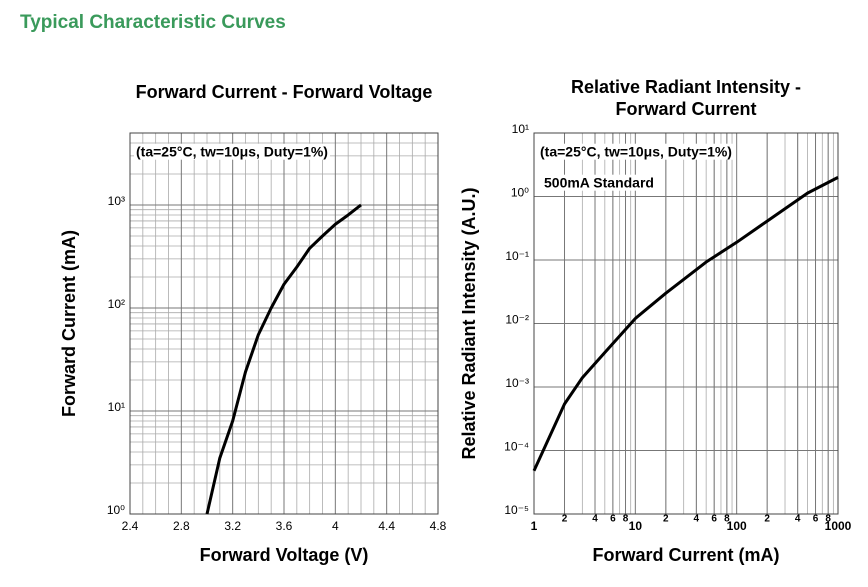 The image size is (868, 587). I want to click on x-tick-label: 3.2, so click(232, 526).